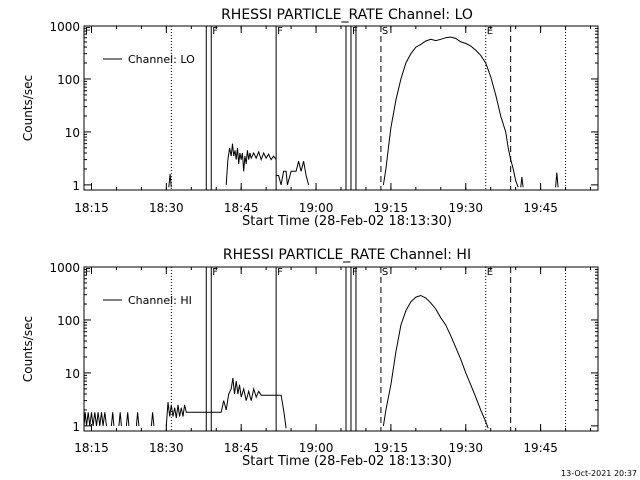 The image size is (640, 480). I want to click on legend-entry: Channel: LO, so click(161, 59).